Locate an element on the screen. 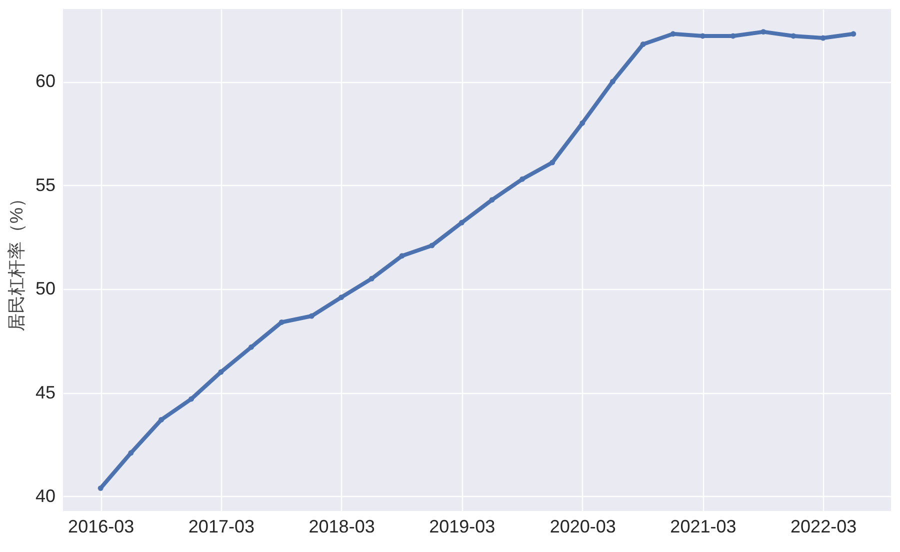 Image resolution: width=900 pixels, height=552 pixels. x-tick-label: 2017-03 is located at coordinates (221, 526).